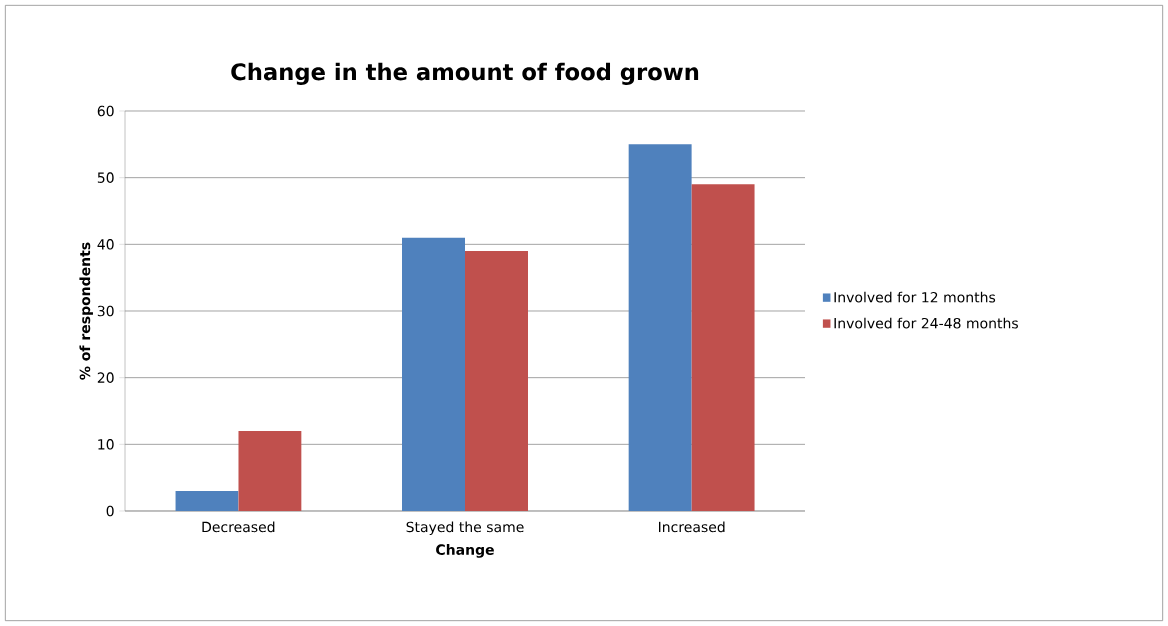 This screenshot has height=626, width=1168. Describe the element at coordinates (691, 527) in the screenshot. I see `x-tick-label: Increased` at that location.